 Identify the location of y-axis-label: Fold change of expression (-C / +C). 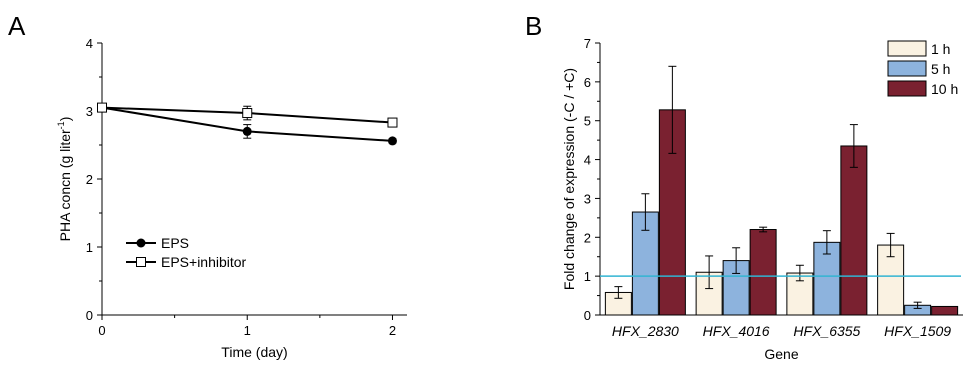
(569, 179).